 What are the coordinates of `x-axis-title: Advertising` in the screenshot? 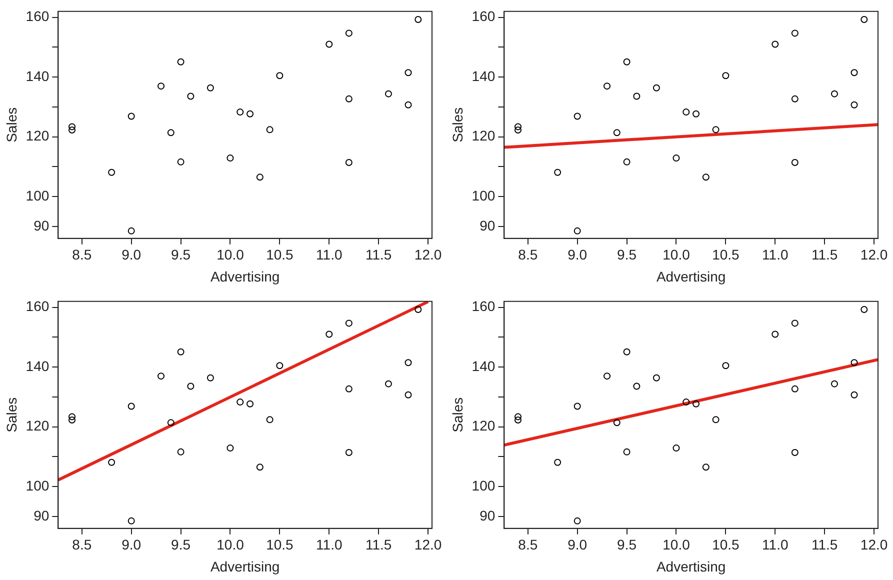 It's located at (245, 276).